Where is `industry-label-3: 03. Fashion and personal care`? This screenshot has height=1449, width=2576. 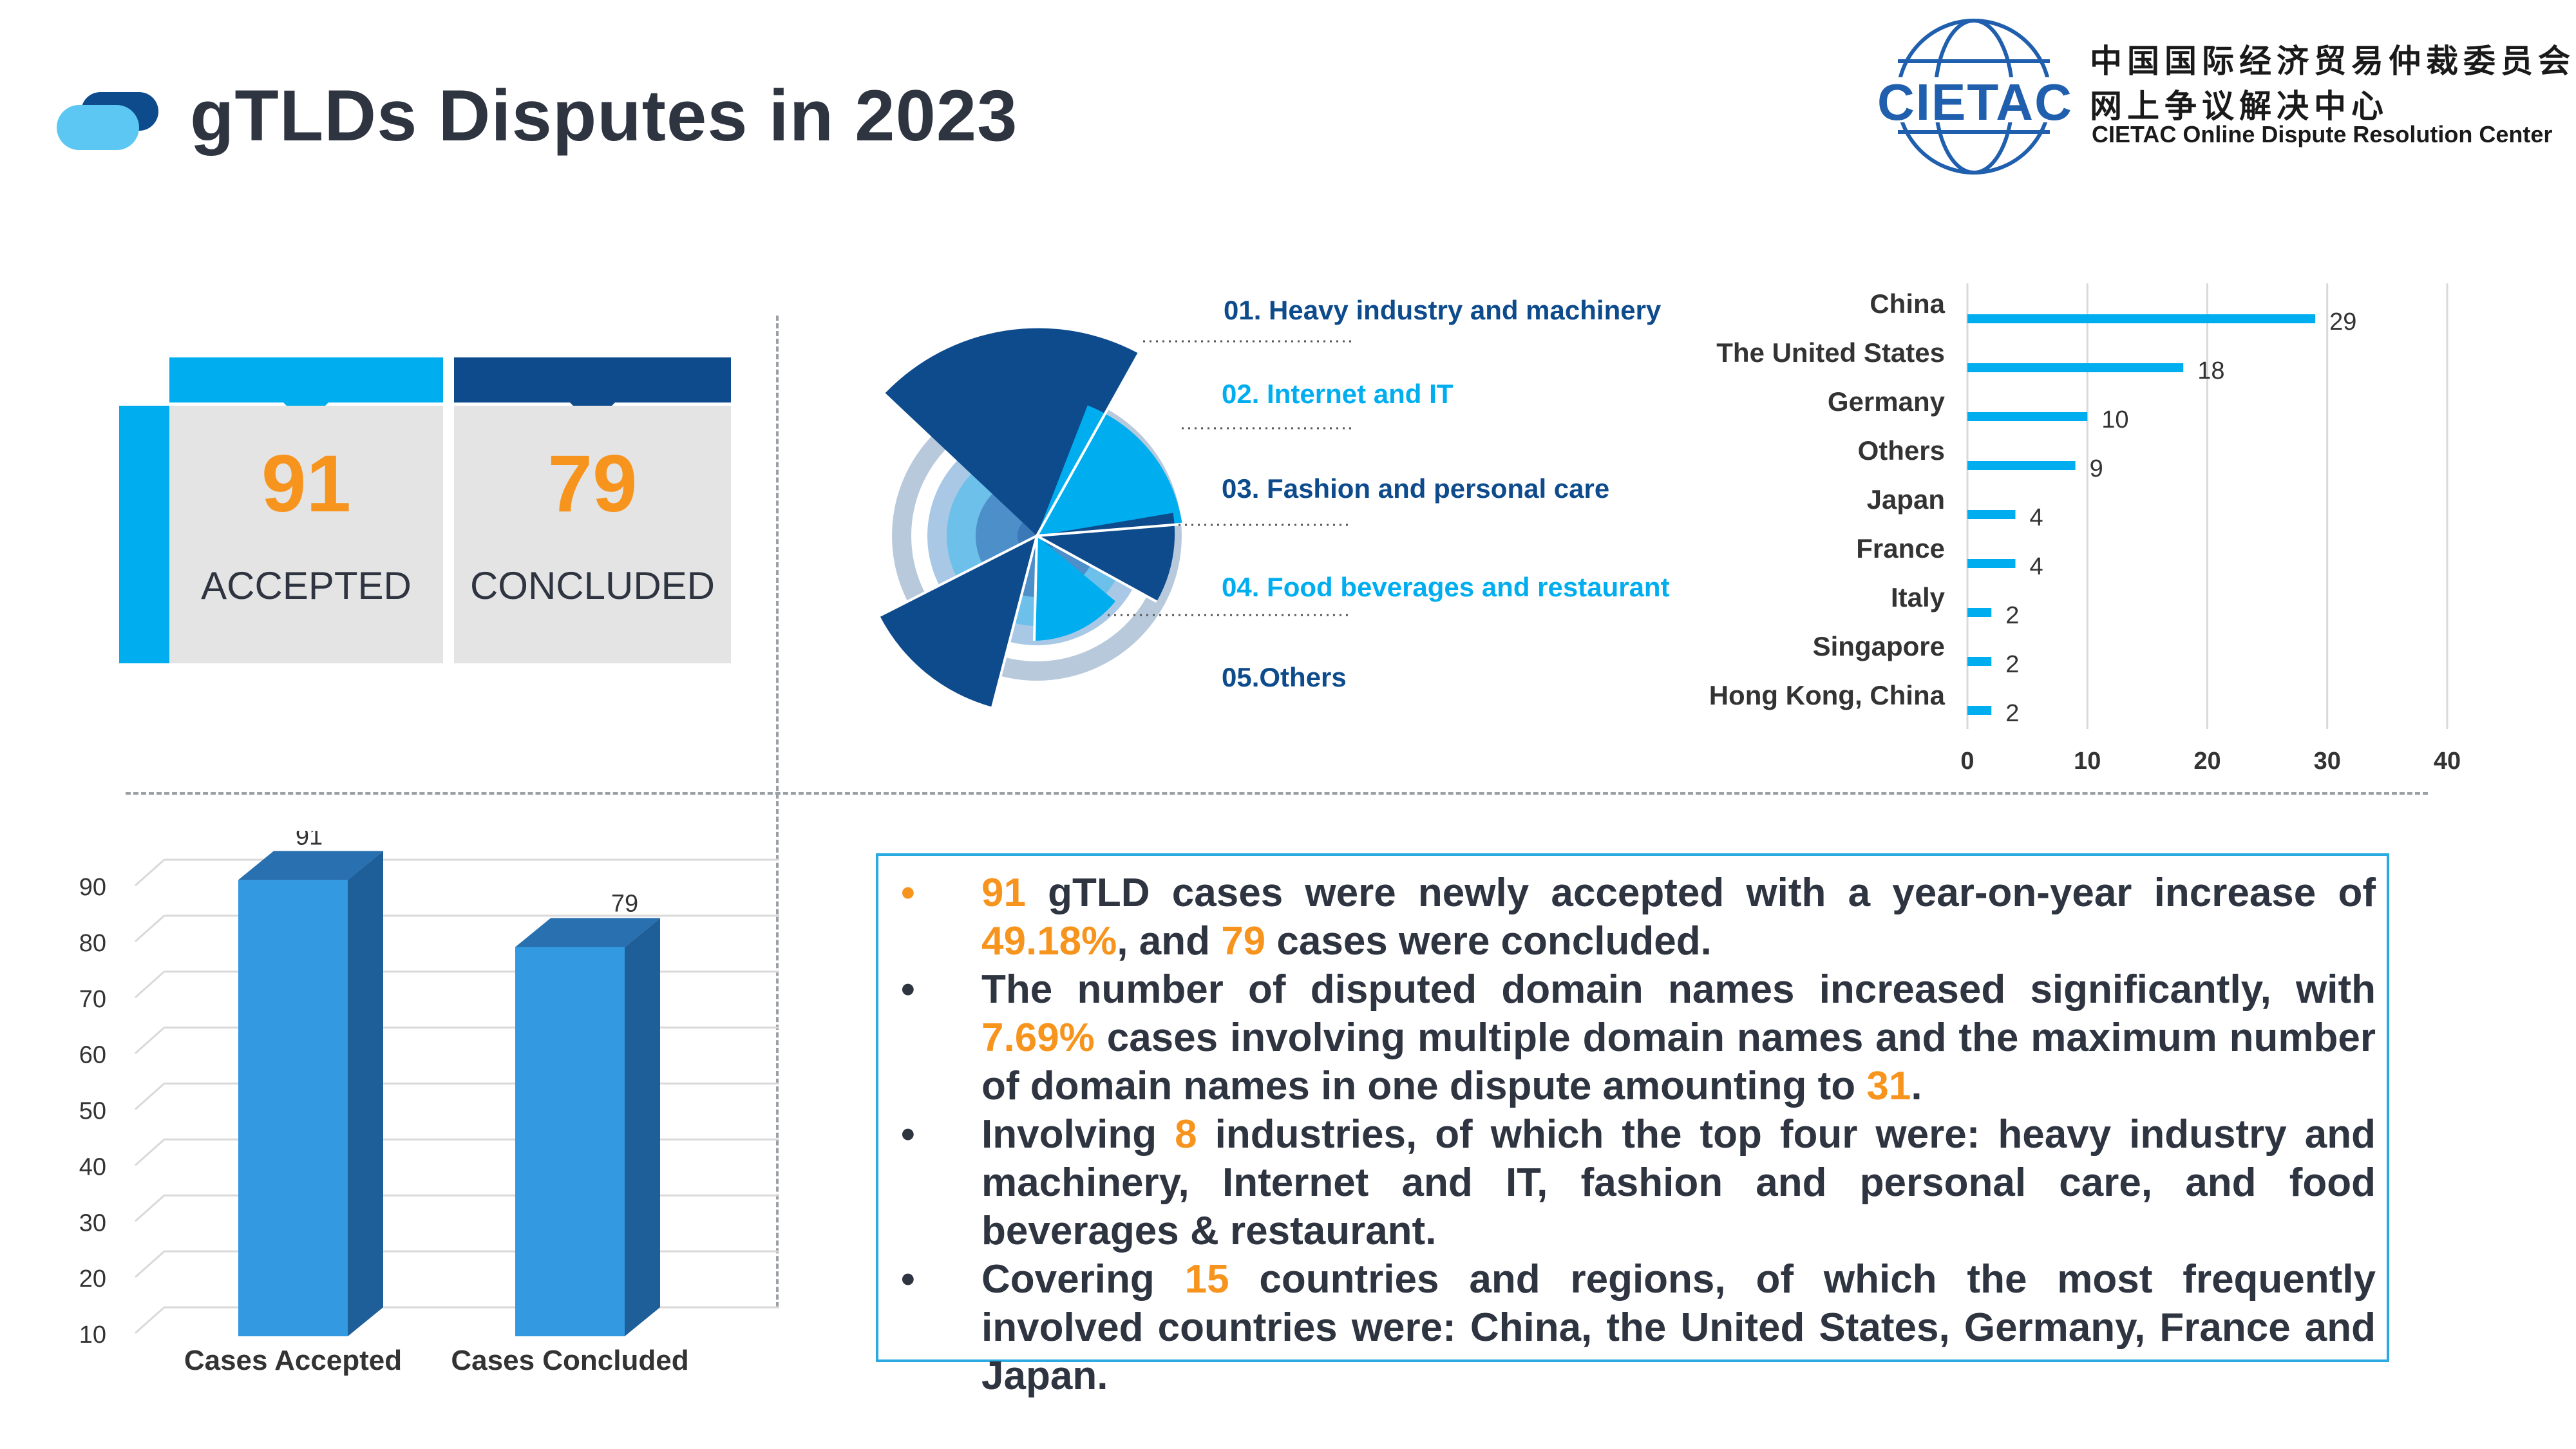
industry-label-3: 03. Fashion and personal care is located at coordinates (1416, 489).